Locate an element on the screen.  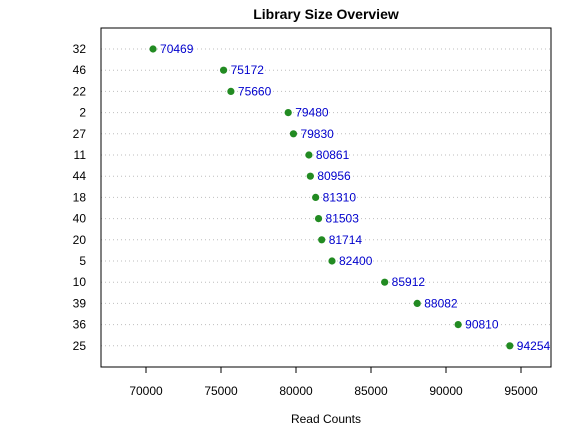
category-label: 39 is located at coordinates (80, 303).